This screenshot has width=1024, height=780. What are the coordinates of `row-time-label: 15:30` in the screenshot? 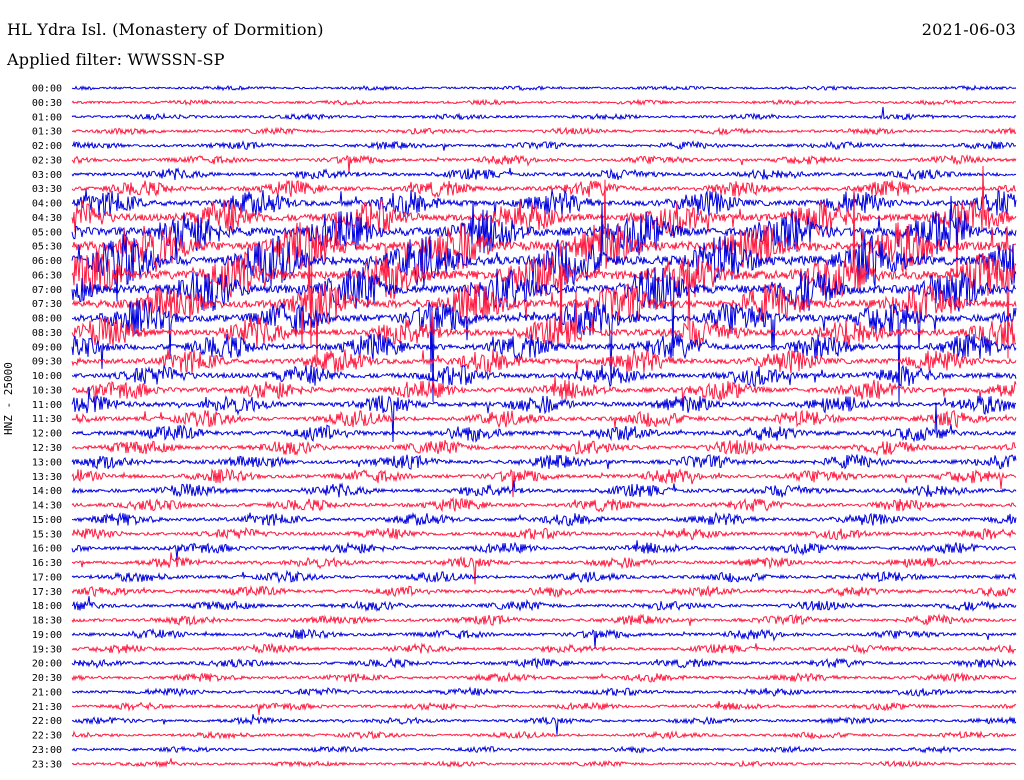 It's located at (47, 534).